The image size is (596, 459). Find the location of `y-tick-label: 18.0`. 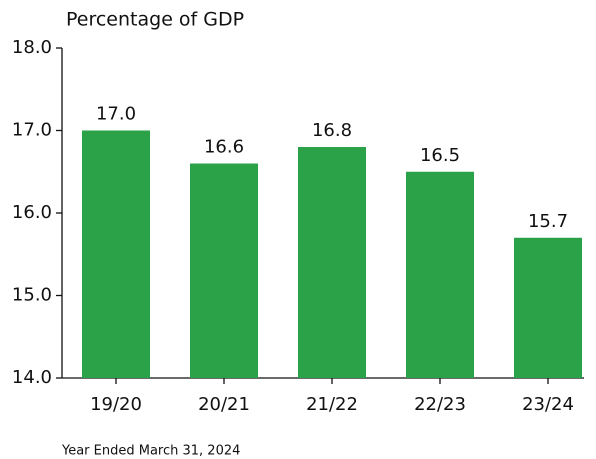

y-tick-label: 18.0 is located at coordinates (32, 47).